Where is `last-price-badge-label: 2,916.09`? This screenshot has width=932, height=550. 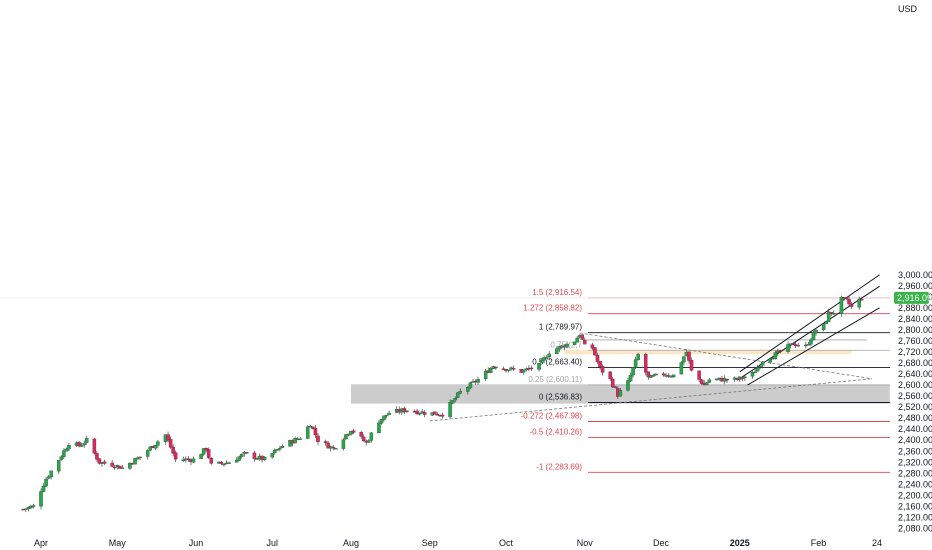 last-price-badge-label: 2,916.09 is located at coordinates (914, 298).